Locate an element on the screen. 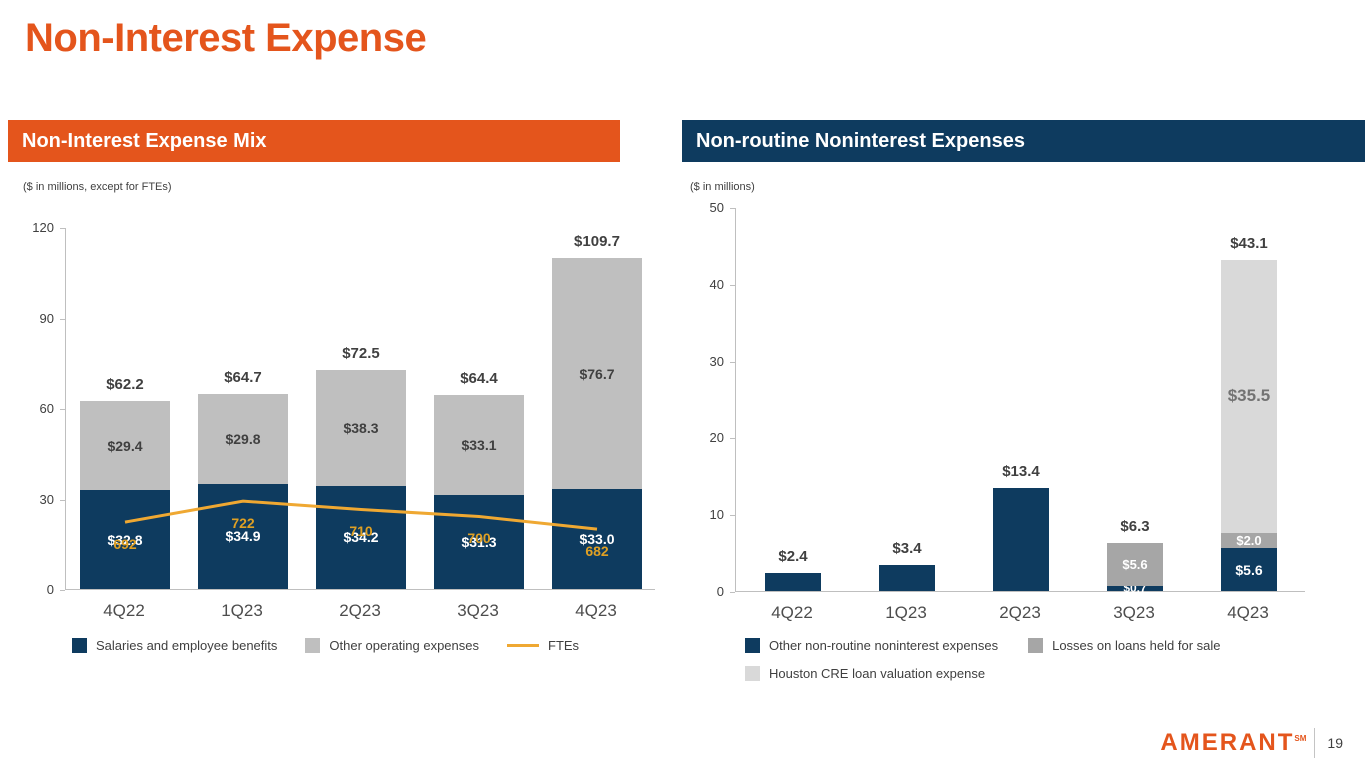 The image size is (1365, 768). legend-item: Houston CRE loan valuation expense is located at coordinates (865, 673).